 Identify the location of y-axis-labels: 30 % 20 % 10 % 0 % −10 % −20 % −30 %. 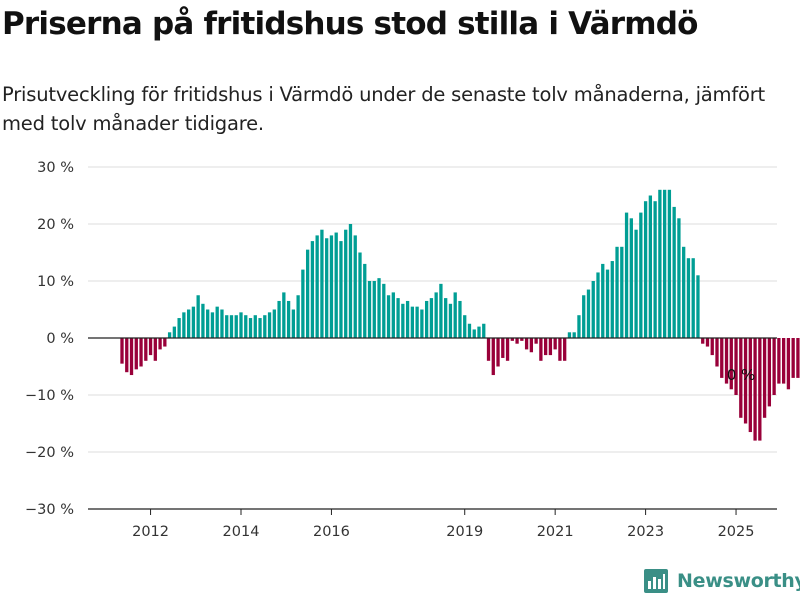
(49, 339).